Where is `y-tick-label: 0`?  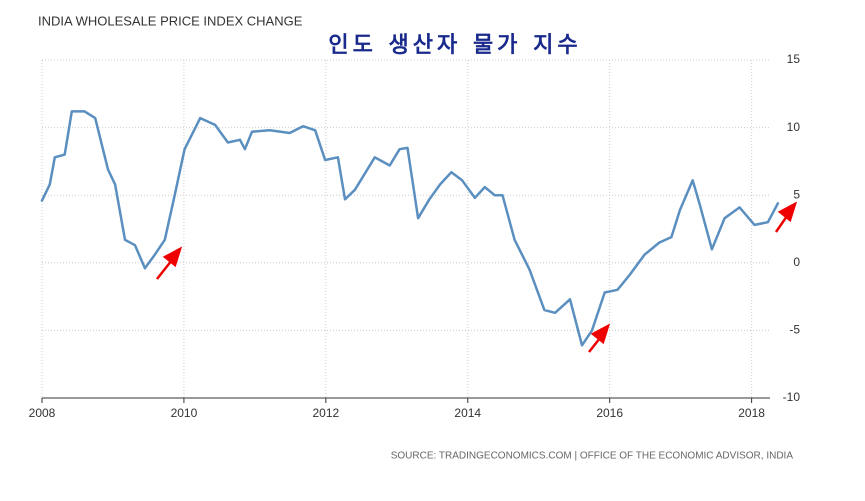
y-tick-label: 0 is located at coordinates (796, 262).